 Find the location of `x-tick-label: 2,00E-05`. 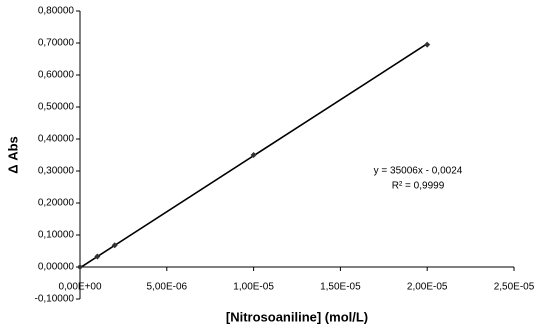

x-tick-label: 2,00E-05 is located at coordinates (427, 287).